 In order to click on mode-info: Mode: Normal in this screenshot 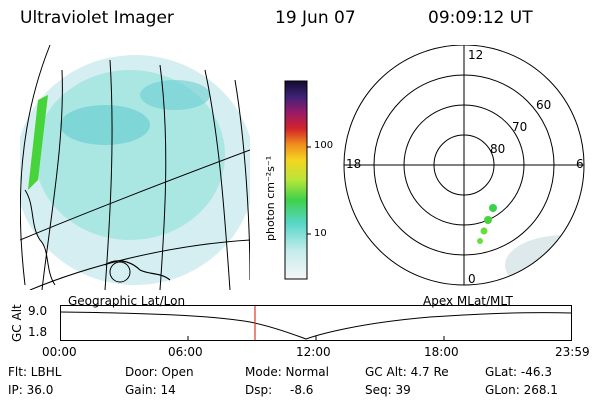, I will do `click(287, 372)`.